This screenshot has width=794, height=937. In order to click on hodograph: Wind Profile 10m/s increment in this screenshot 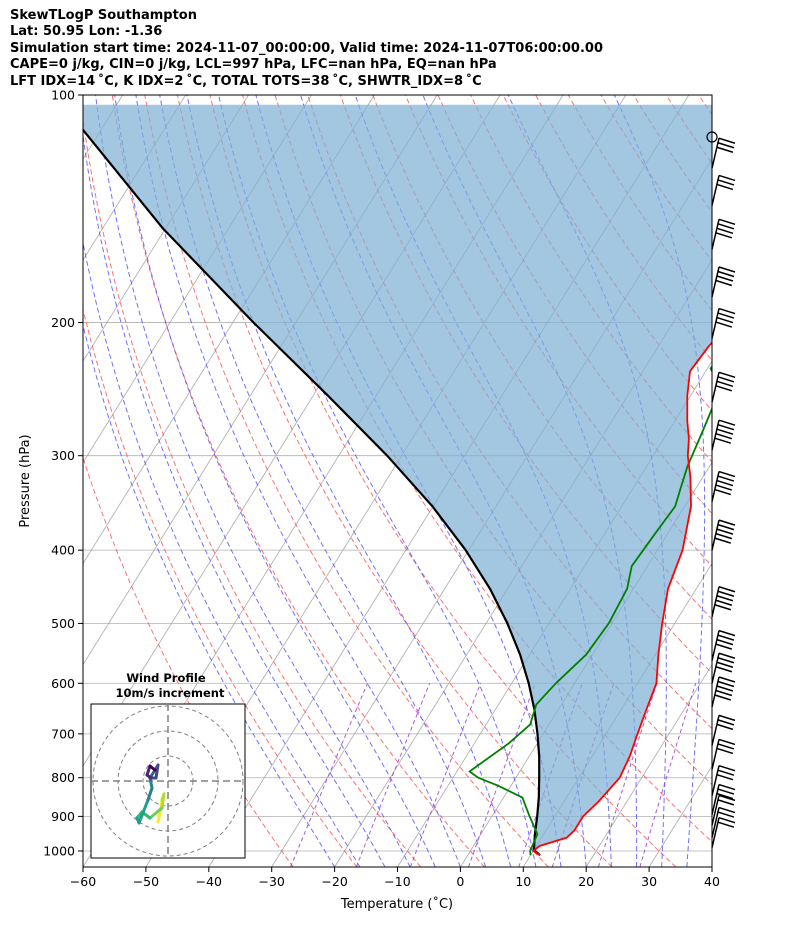, I will do `click(168, 765)`.